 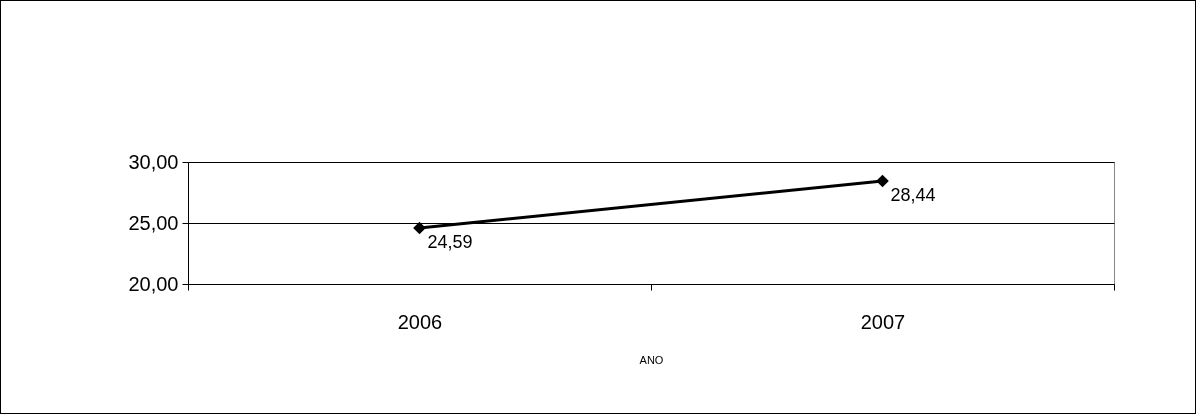 What do you see at coordinates (153, 161) in the screenshot?
I see `y-tick-label: 30,00` at bounding box center [153, 161].